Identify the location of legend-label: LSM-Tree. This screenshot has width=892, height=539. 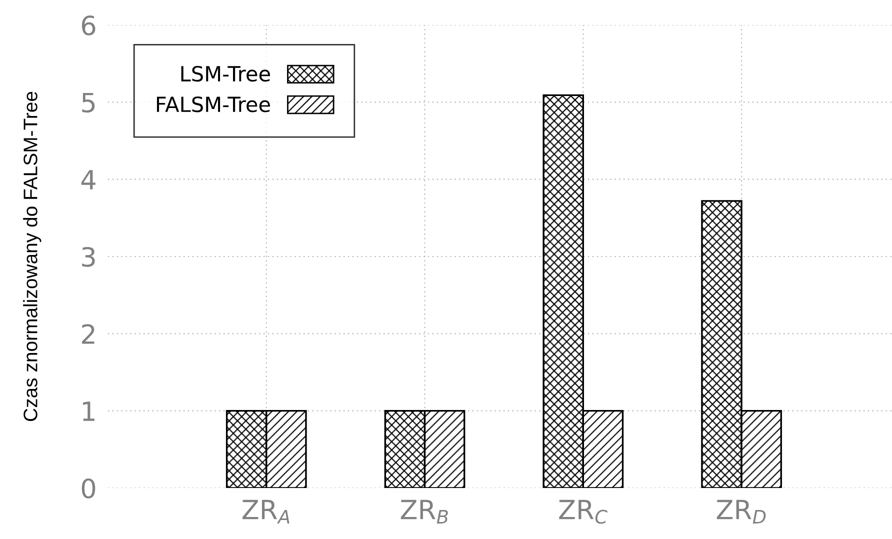
(225, 74).